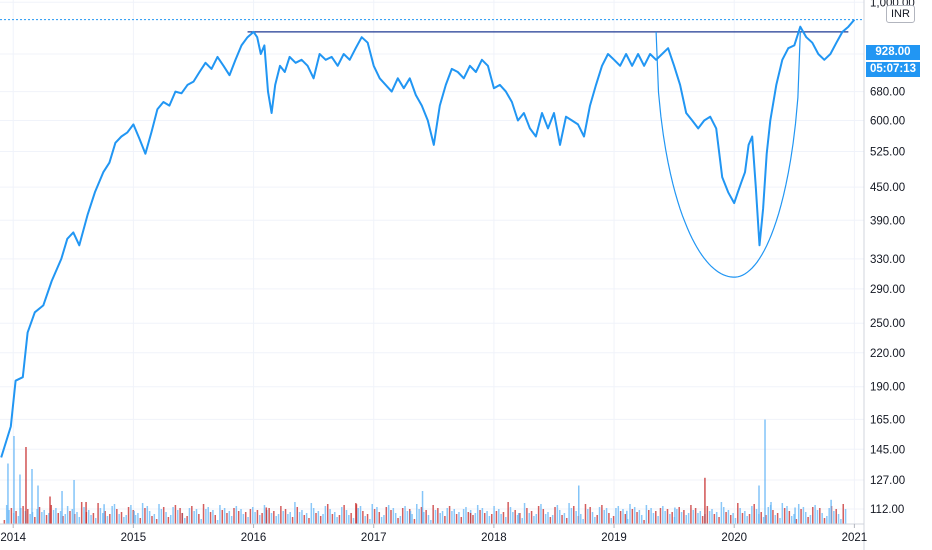 Image resolution: width=932 pixels, height=550 pixels. What do you see at coordinates (734, 538) in the screenshot?
I see `x-tick-label: 2020` at bounding box center [734, 538].